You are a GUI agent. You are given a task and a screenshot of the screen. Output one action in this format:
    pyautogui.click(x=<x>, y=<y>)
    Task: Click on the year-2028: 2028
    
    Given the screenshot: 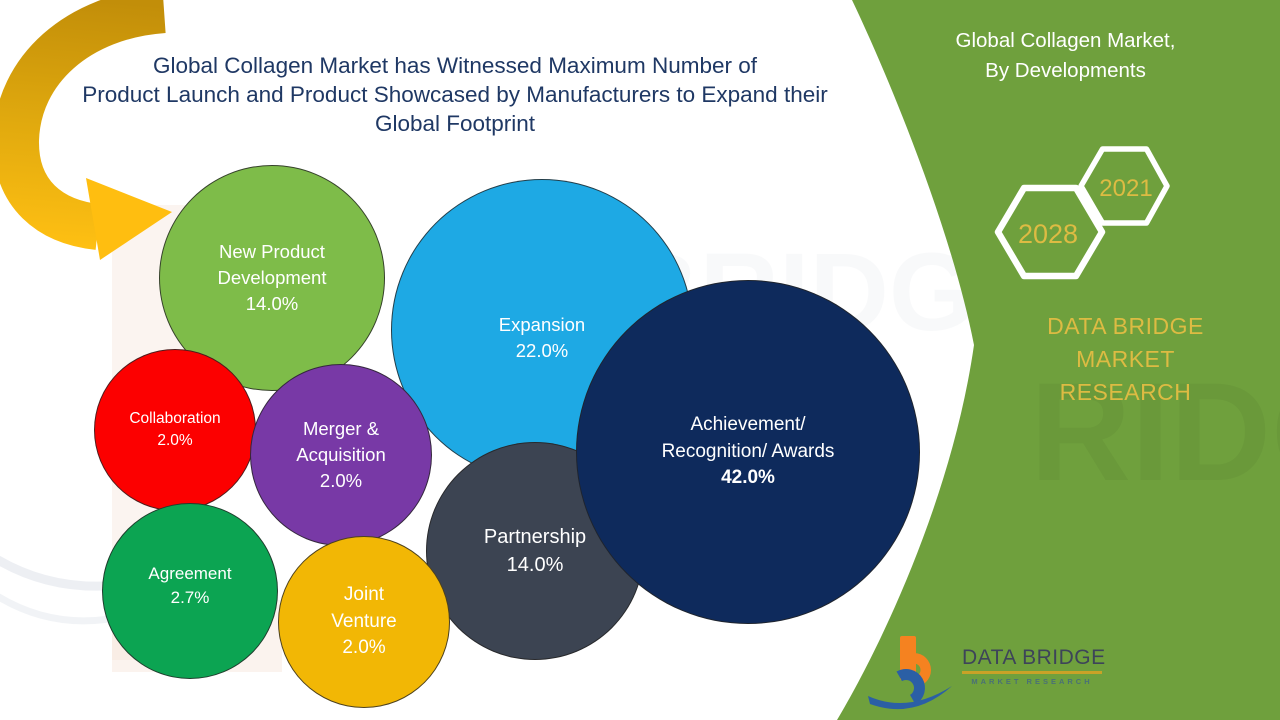 What is the action you would take?
    pyautogui.click(x=1048, y=234)
    